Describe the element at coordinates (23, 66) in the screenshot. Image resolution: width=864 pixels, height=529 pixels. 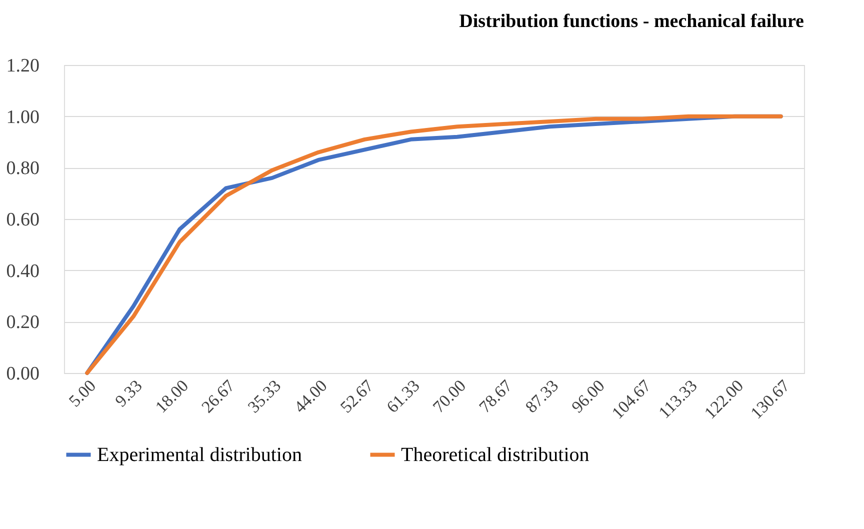
I see `y-tick-label: 1.20` at that location.